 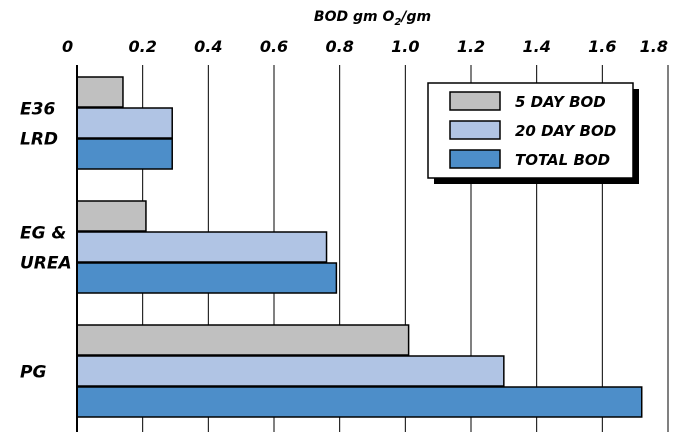 I want to click on x-axis-title: BOD gm O2/gm, so click(x=372, y=18).